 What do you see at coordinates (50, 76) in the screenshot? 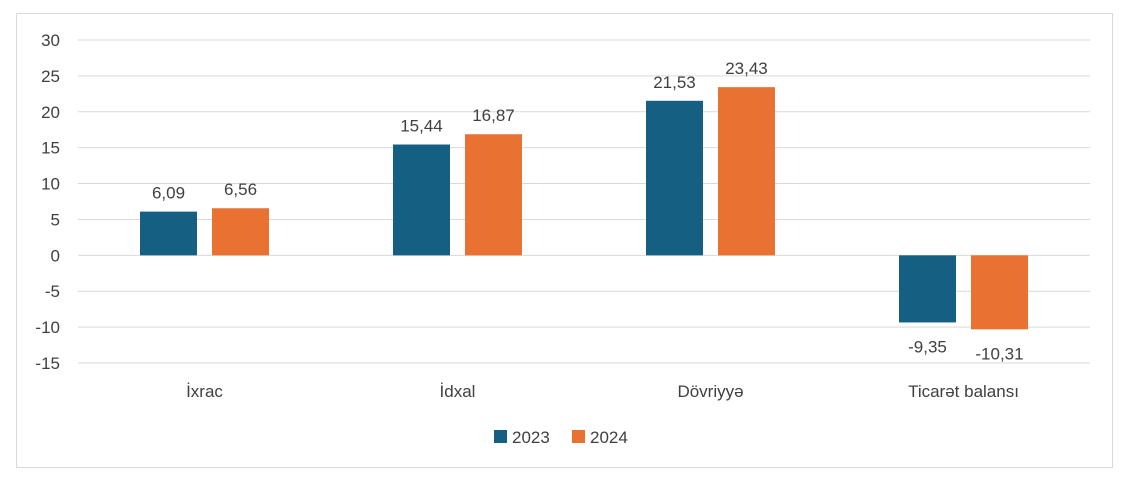
I see `y-tick-label: 25` at bounding box center [50, 76].